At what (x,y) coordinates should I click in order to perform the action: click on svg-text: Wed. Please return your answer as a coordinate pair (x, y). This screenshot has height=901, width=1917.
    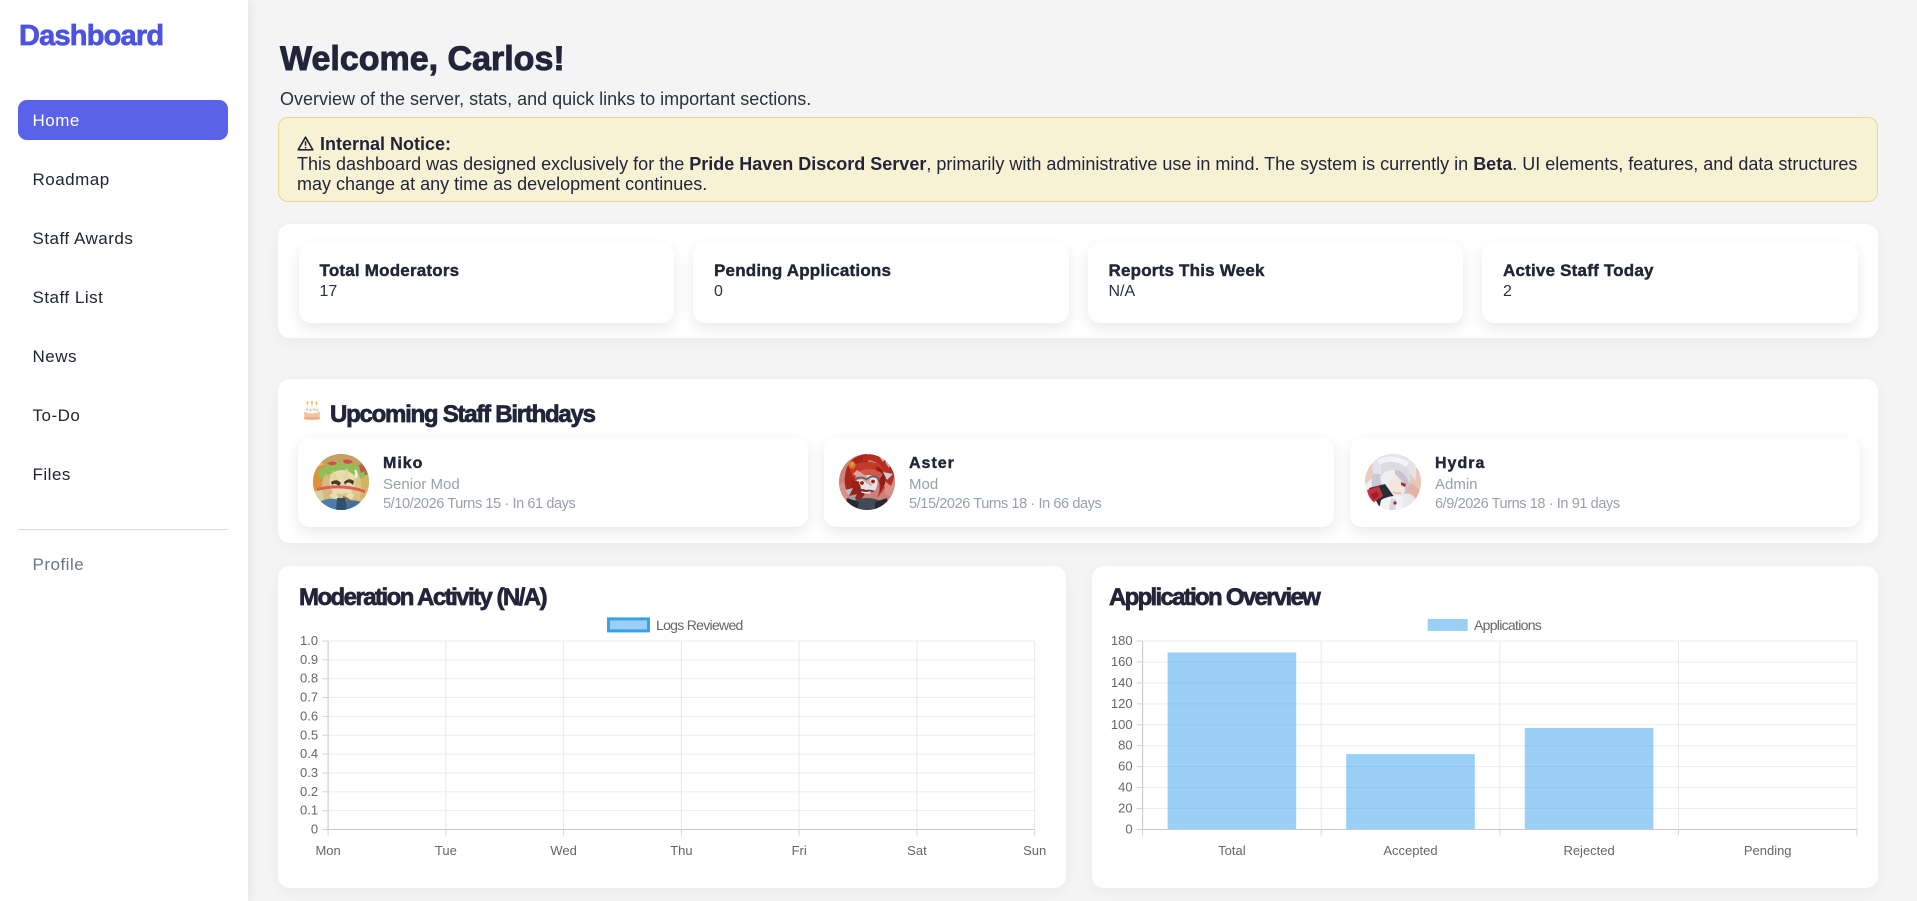
    Looking at the image, I should click on (563, 850).